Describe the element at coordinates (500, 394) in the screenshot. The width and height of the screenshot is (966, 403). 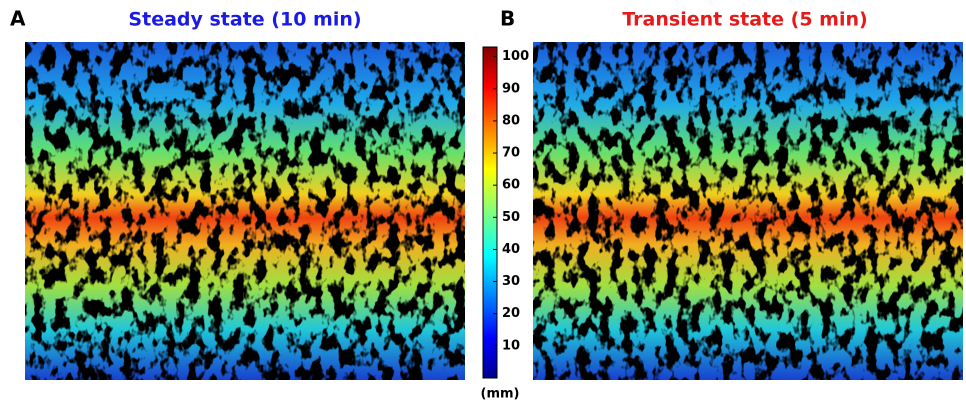
I see `colorbar-unit: (mm)` at that location.